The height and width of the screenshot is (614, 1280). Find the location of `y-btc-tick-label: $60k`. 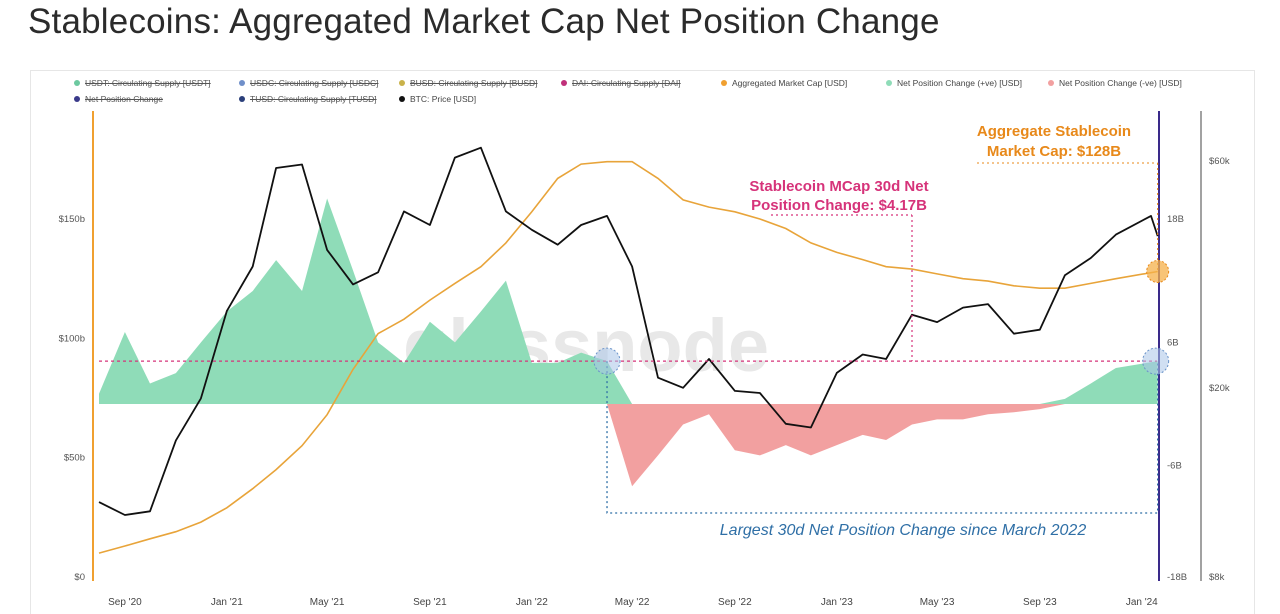

y-btc-tick-label: $60k is located at coordinates (1219, 161).